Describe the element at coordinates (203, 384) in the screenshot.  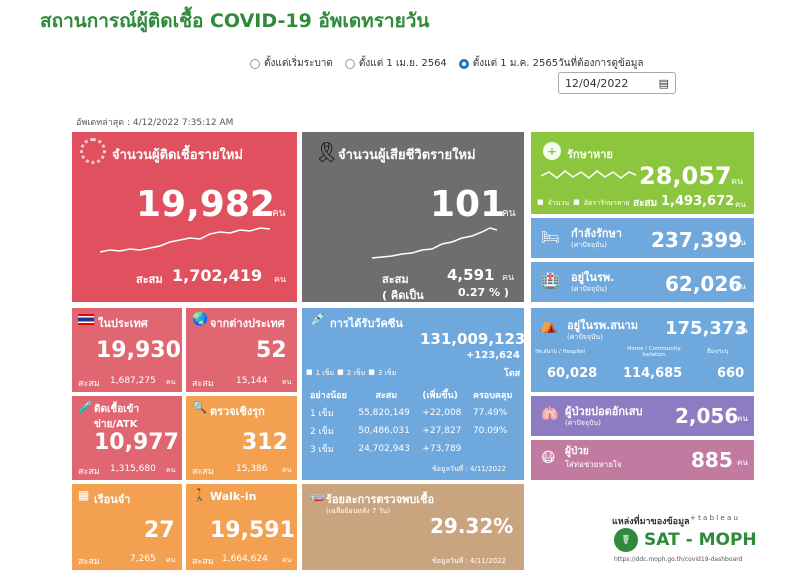
I see `imported-cum-label: สะสม` at that location.